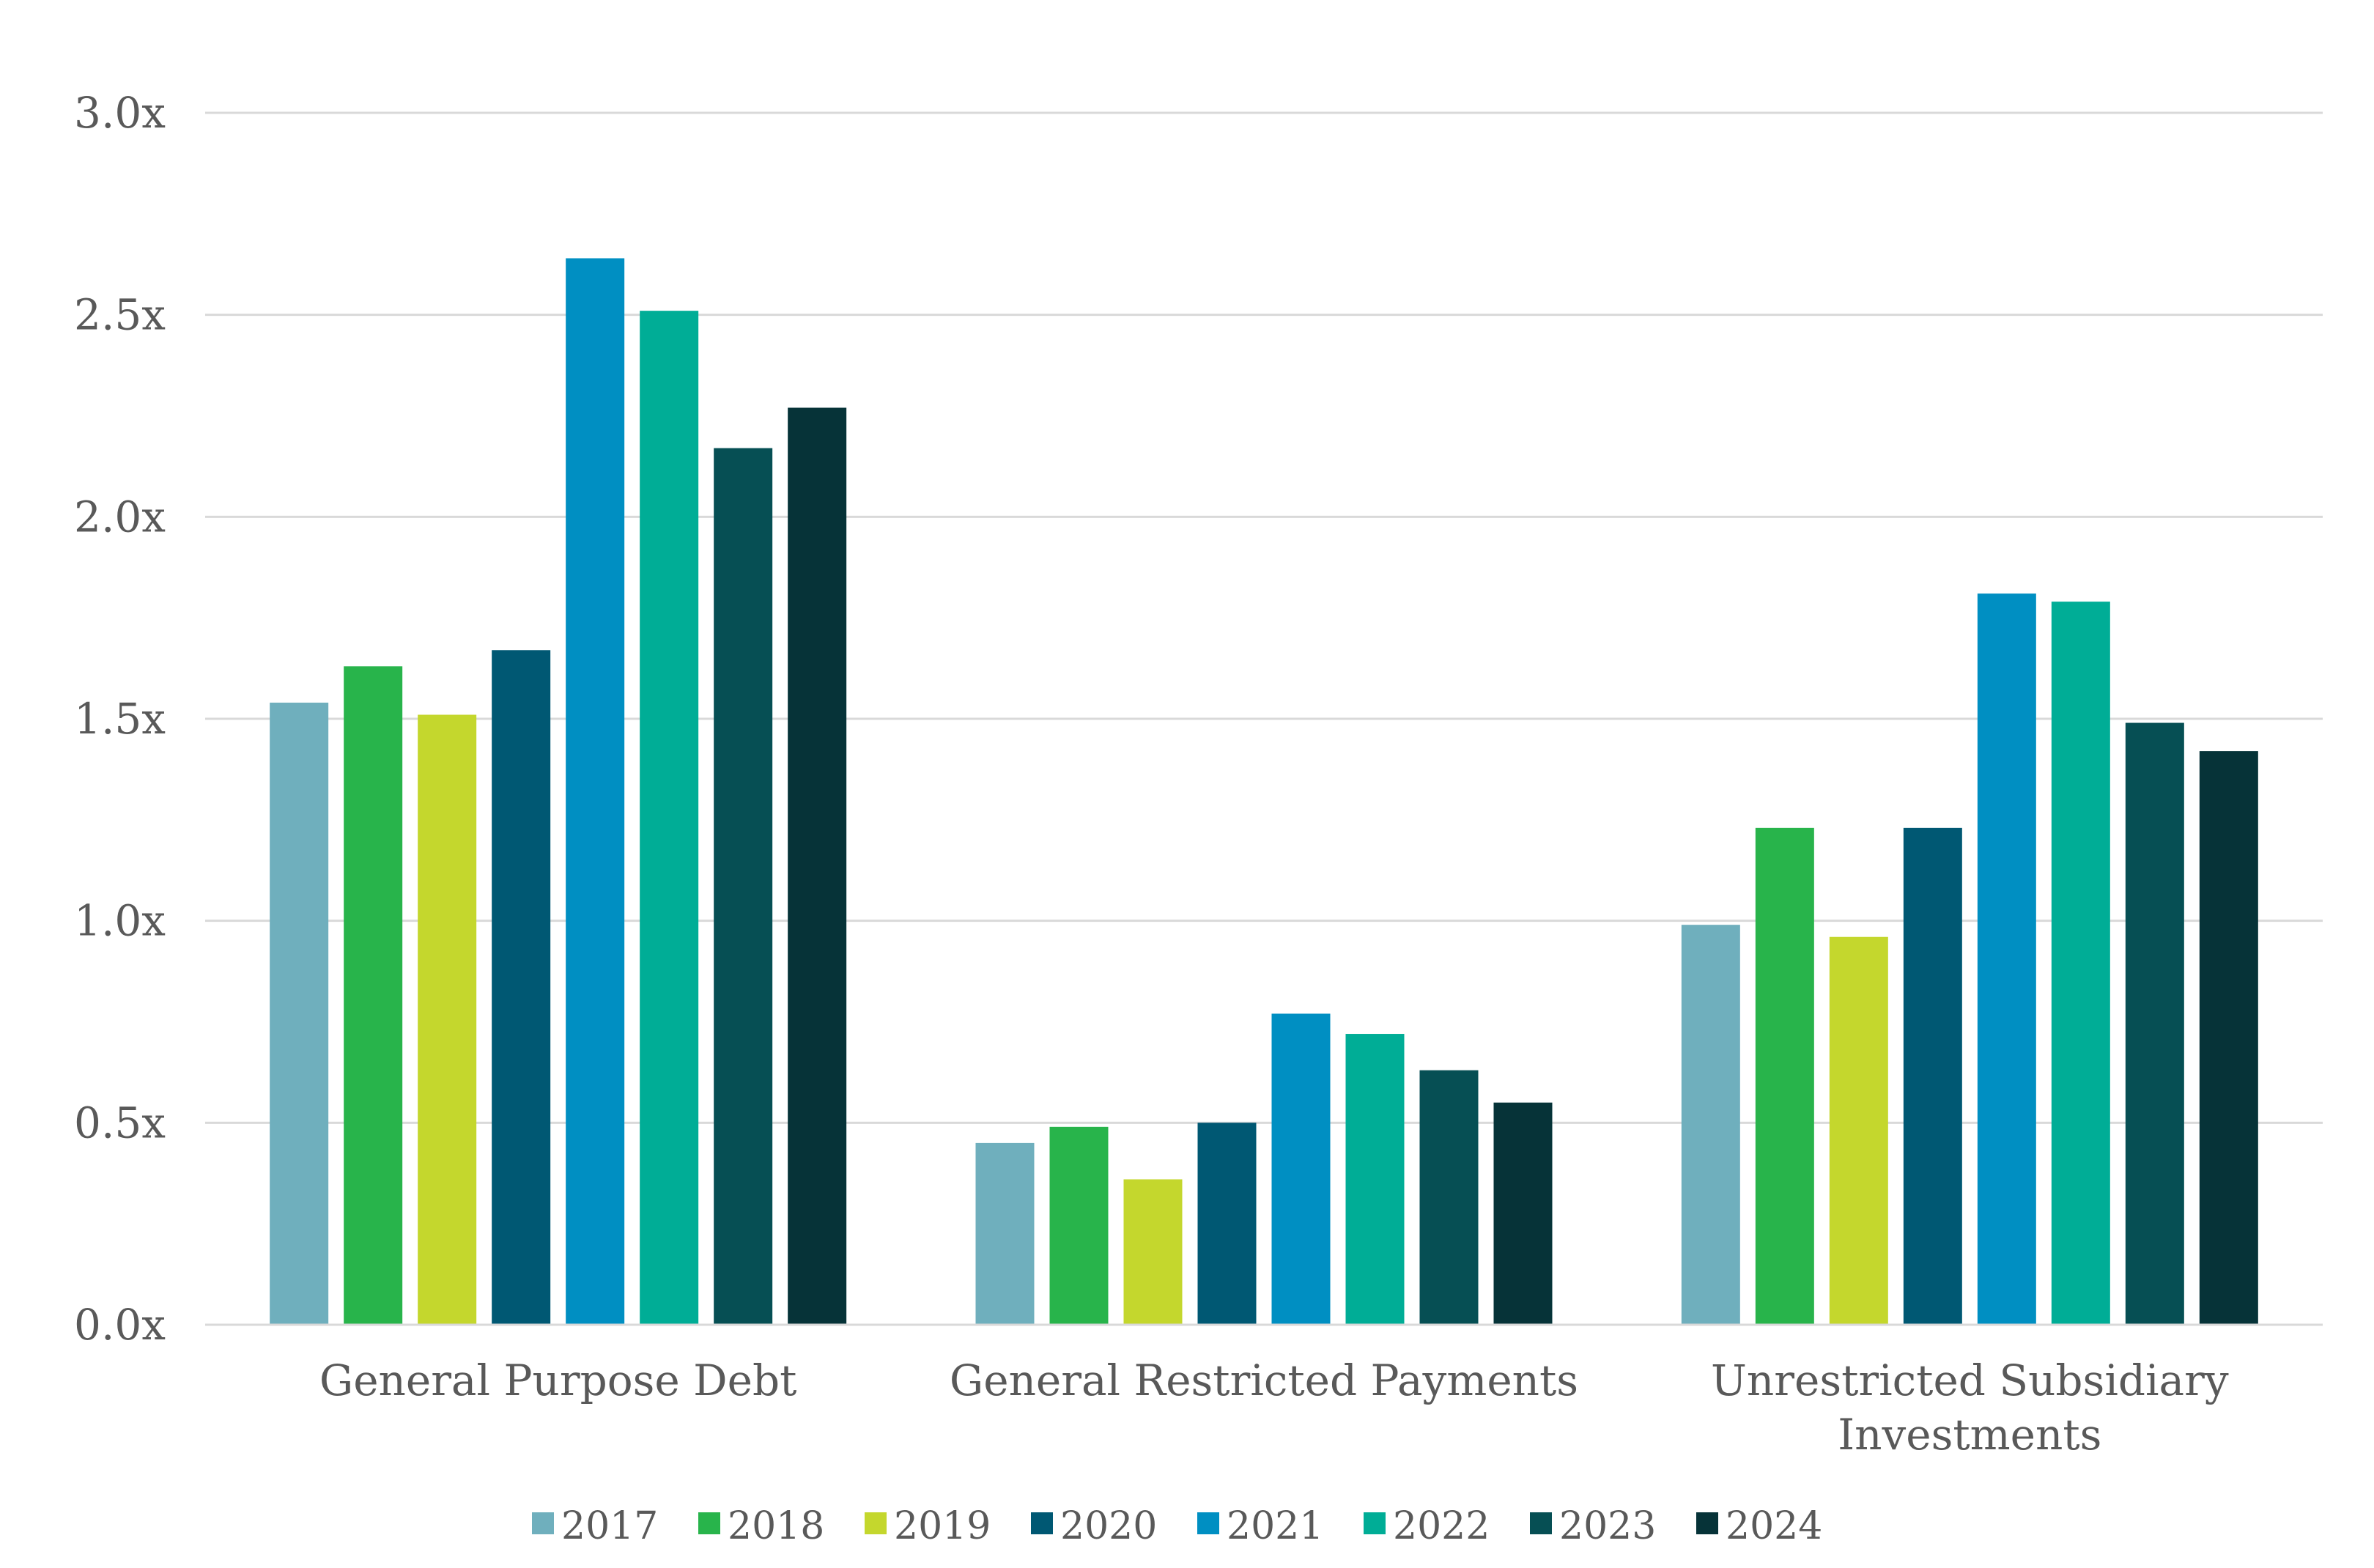 Image resolution: width=2374 pixels, height=1568 pixels. Describe the element at coordinates (609, 1526) in the screenshot. I see `legend-label: 2017` at that location.